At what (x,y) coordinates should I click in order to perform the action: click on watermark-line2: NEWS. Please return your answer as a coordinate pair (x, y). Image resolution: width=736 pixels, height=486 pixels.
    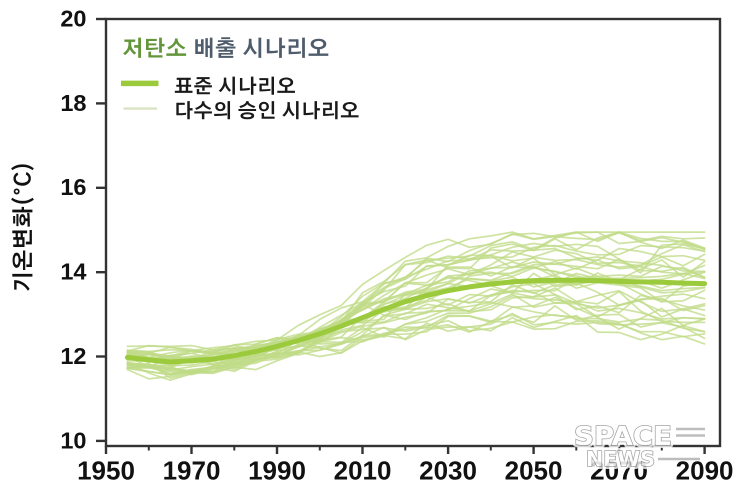
    Looking at the image, I should click on (620, 459).